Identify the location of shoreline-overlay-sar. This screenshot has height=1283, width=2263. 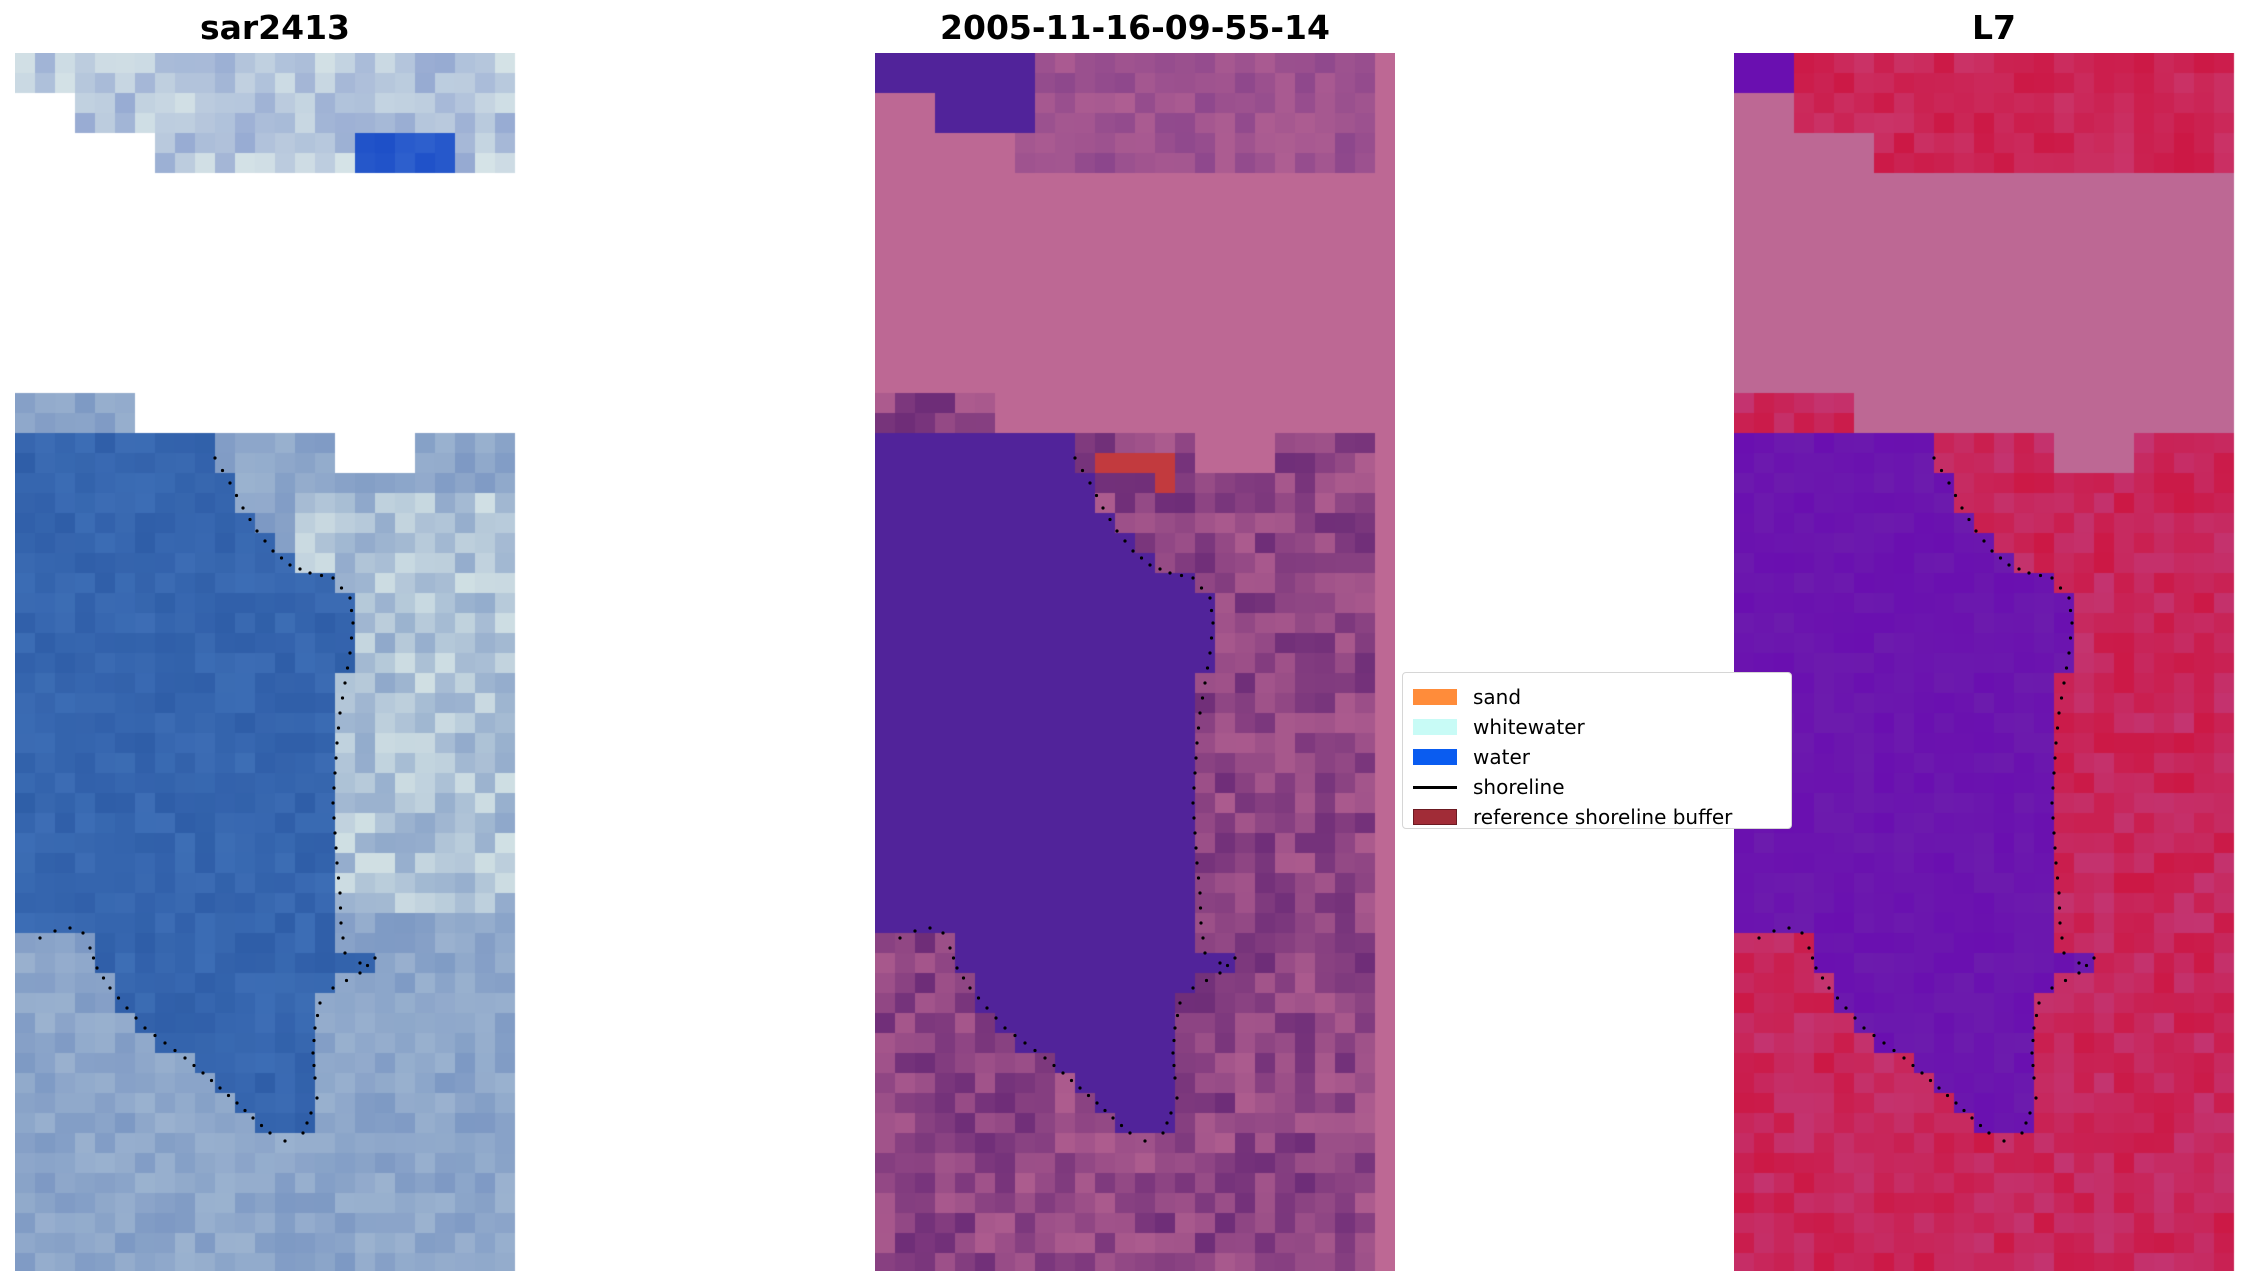
(207, 799).